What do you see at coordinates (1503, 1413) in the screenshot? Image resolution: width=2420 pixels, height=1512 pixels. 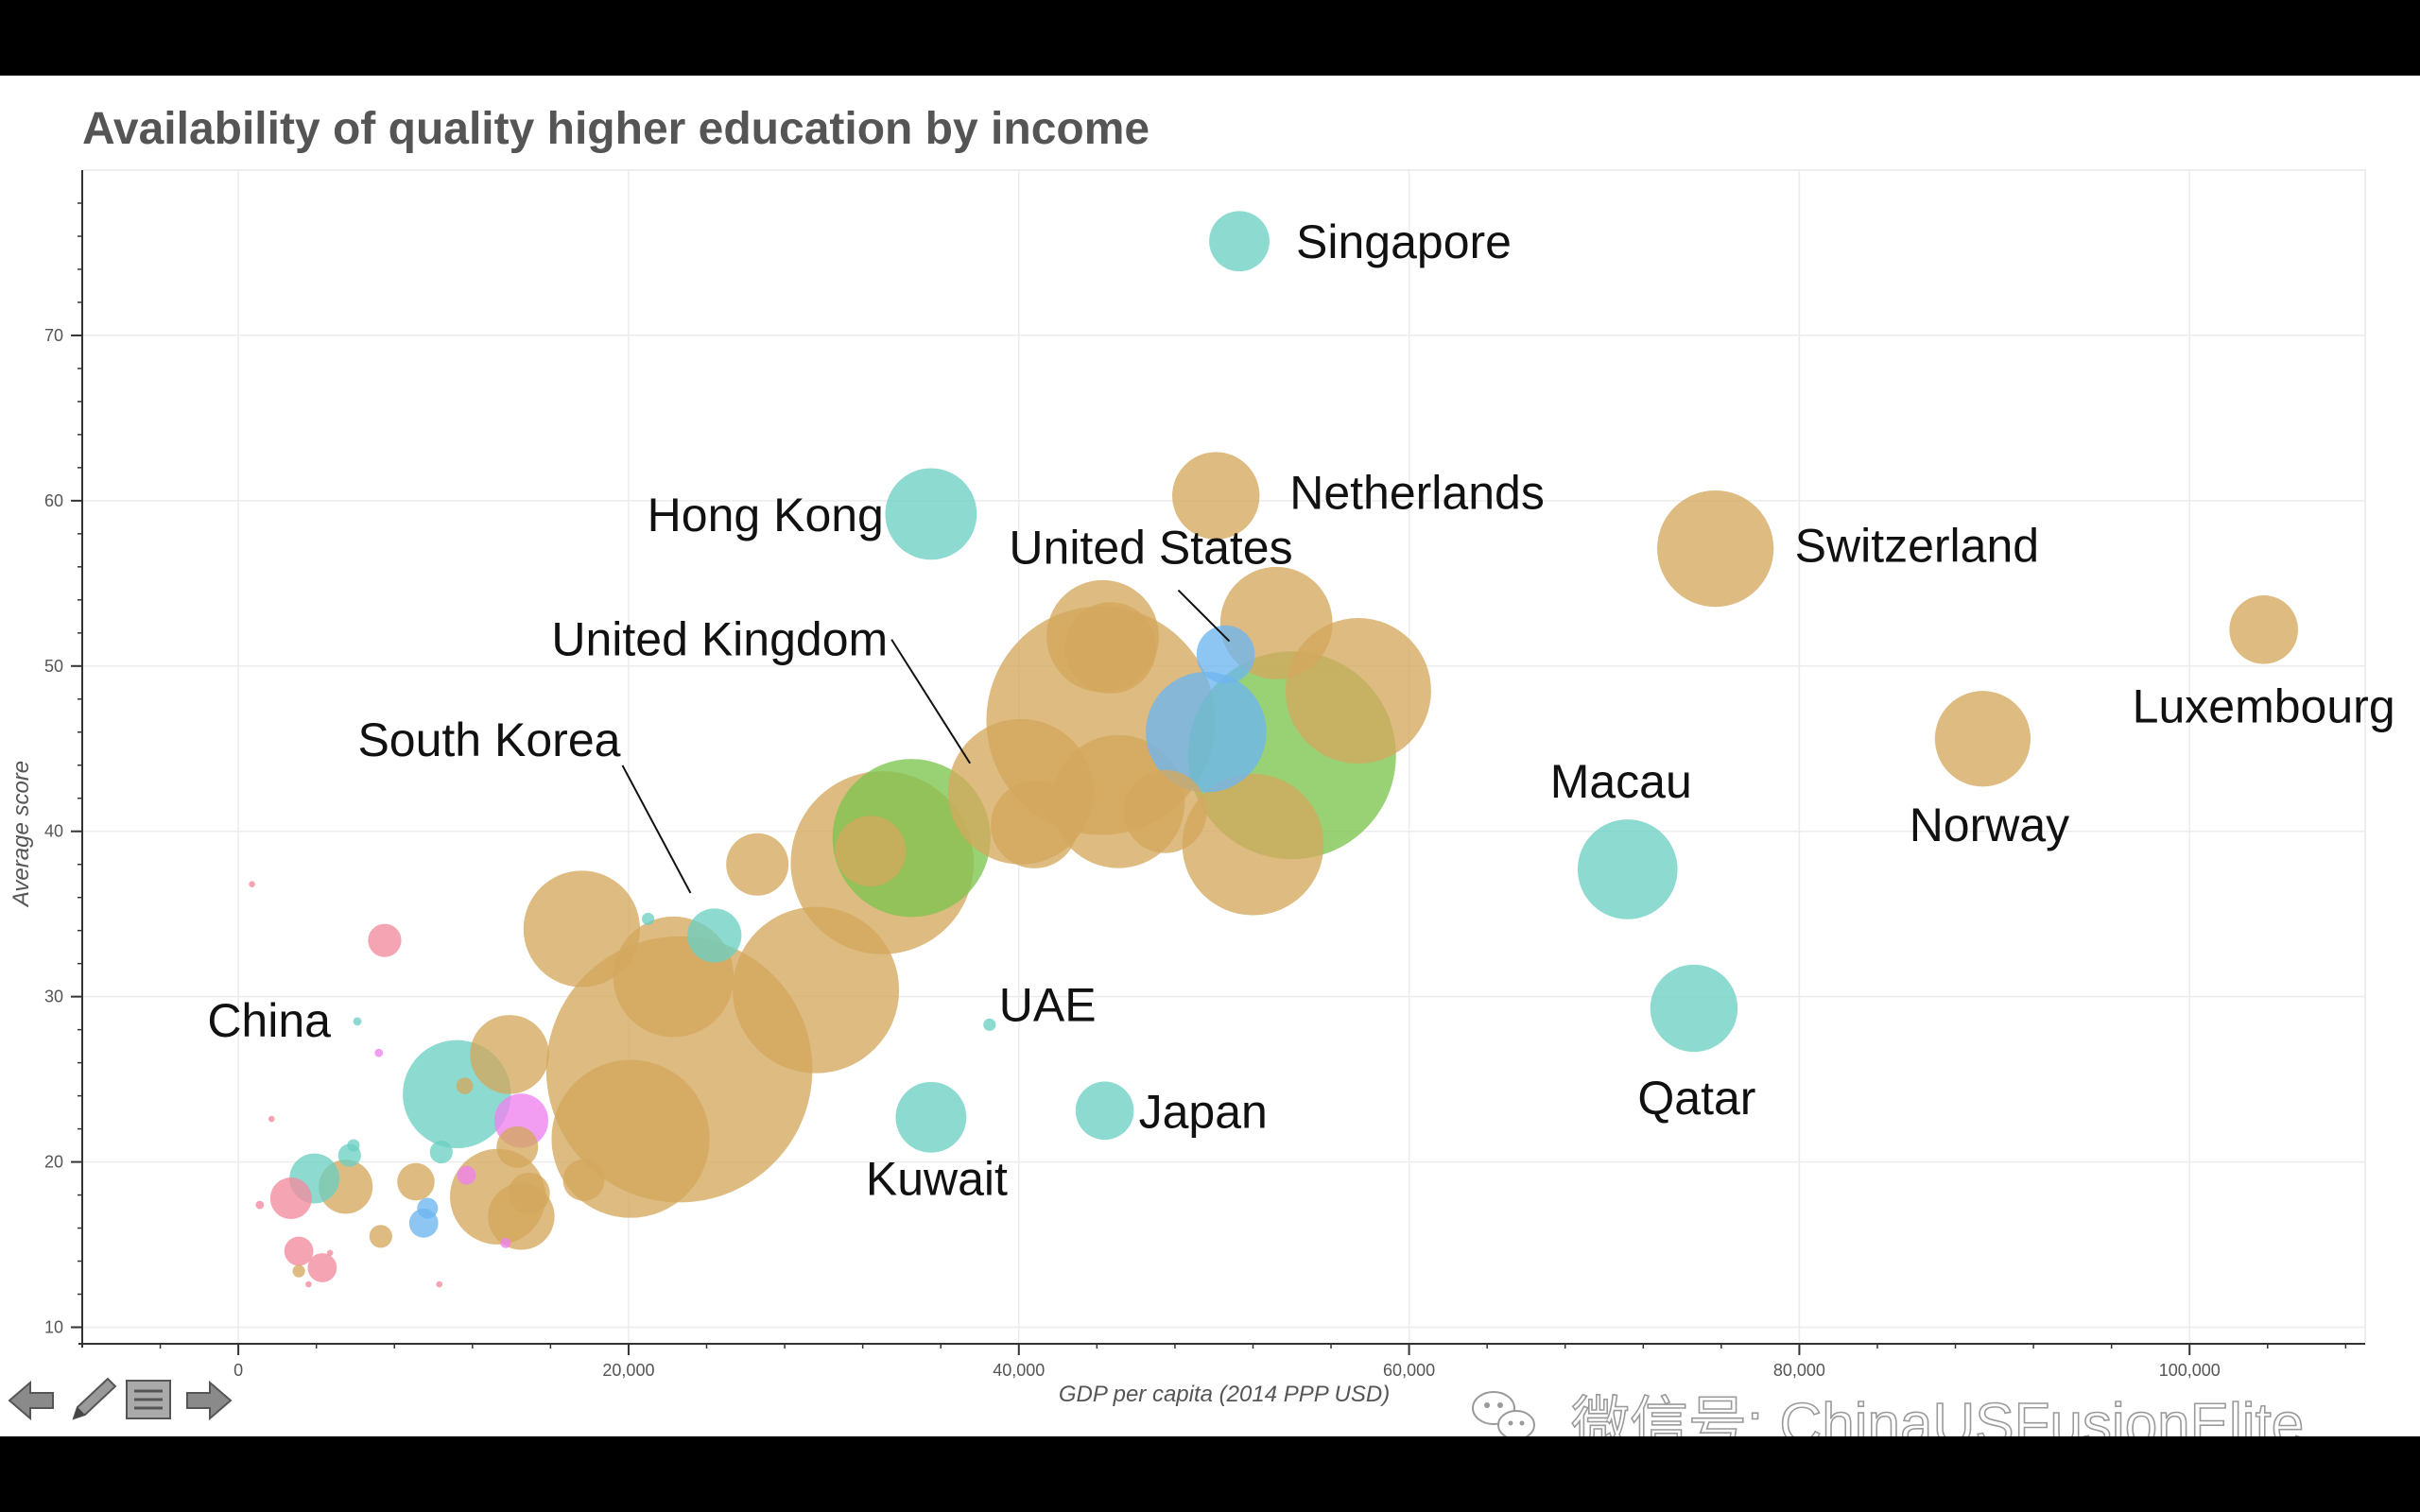 I see `wechat-icon` at bounding box center [1503, 1413].